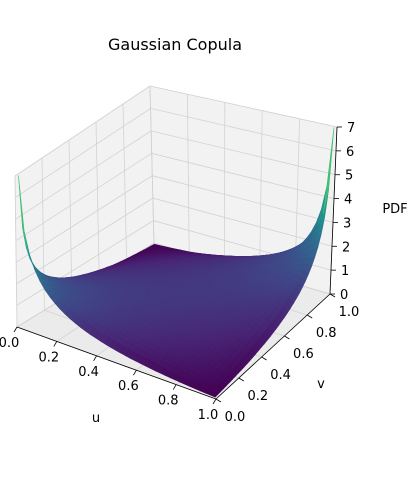 The height and width of the screenshot is (480, 414). Describe the element at coordinates (303, 354) in the screenshot. I see `y-tick-label: 0.6` at that location.